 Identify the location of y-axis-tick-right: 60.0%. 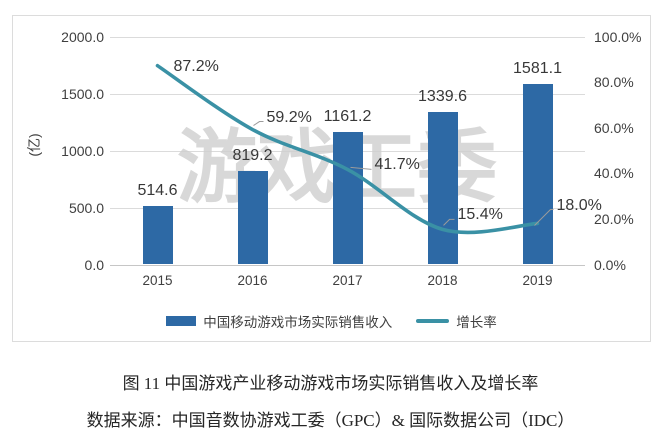
(614, 127).